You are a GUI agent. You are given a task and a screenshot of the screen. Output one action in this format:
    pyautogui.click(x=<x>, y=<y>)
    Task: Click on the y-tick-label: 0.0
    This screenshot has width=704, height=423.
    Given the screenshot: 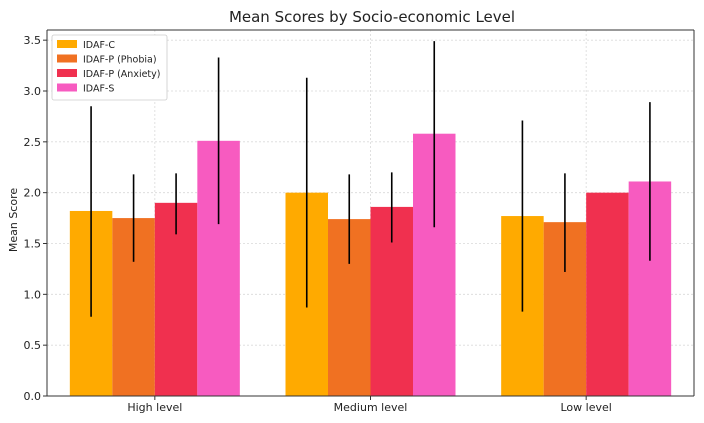 What is the action you would take?
    pyautogui.click(x=33, y=396)
    